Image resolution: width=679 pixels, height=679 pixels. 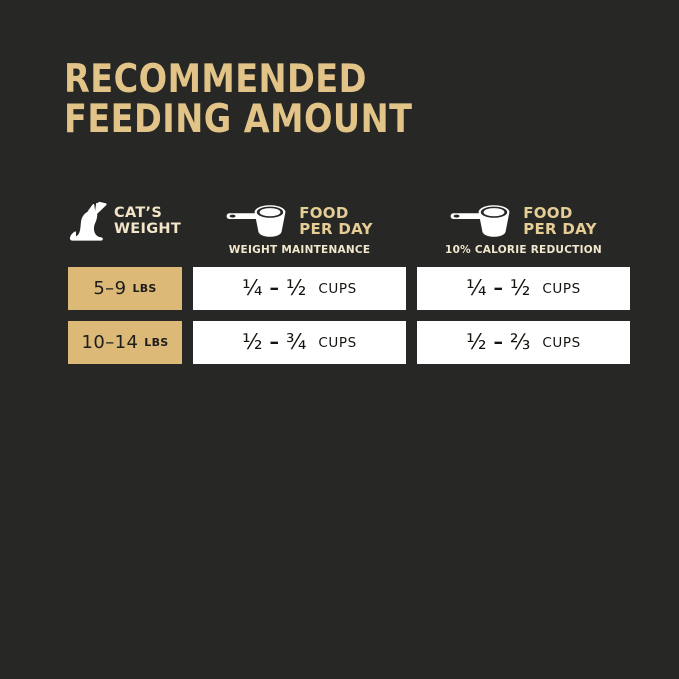 I want to click on header-label-reduction-line-2: PER DAY, so click(x=560, y=229).